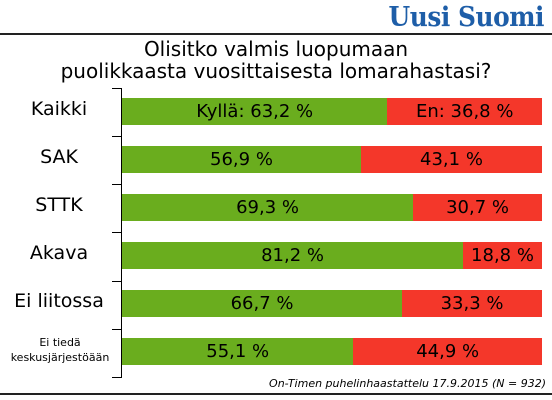 The image size is (552, 400). I want to click on category-axis, so click(121, 233).